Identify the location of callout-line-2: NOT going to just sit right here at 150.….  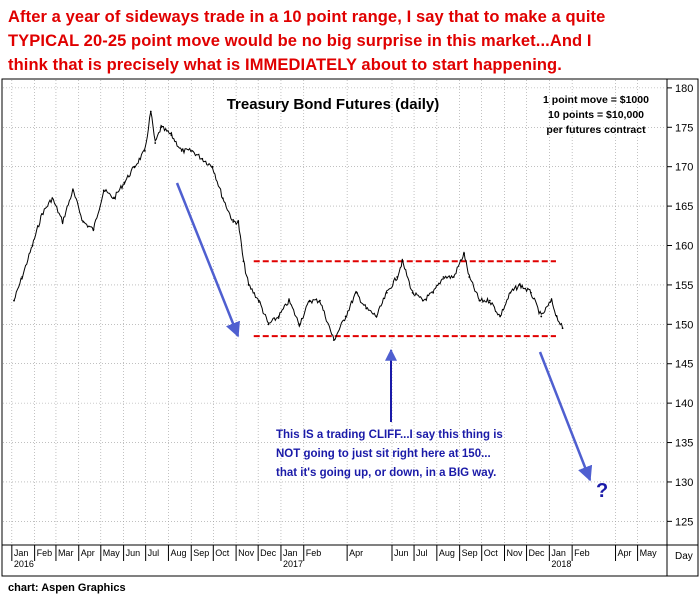
(383, 454).